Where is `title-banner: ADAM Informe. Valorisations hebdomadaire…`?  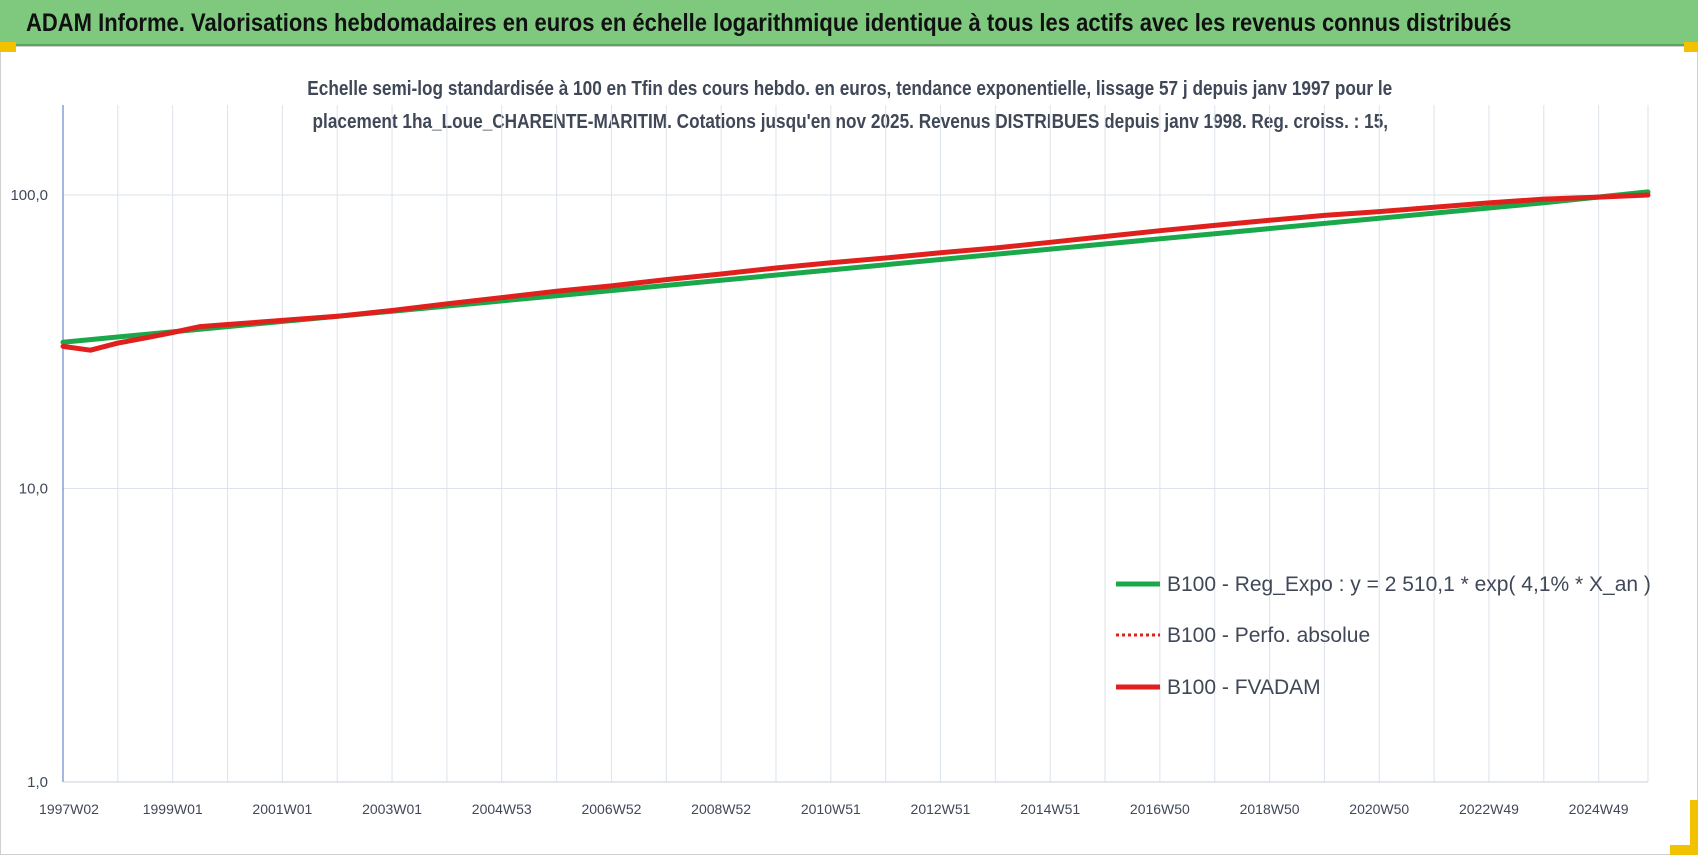 title-banner: ADAM Informe. Valorisations hebdomadaire… is located at coordinates (849, 23).